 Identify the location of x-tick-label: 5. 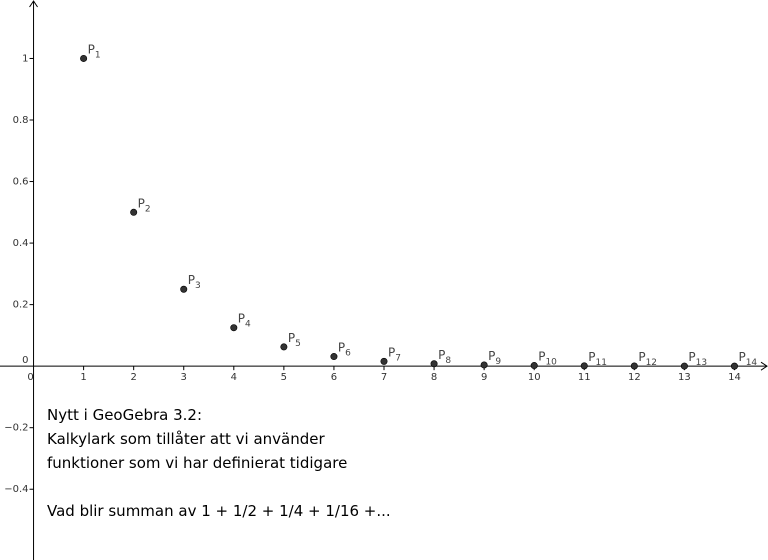
(284, 377).